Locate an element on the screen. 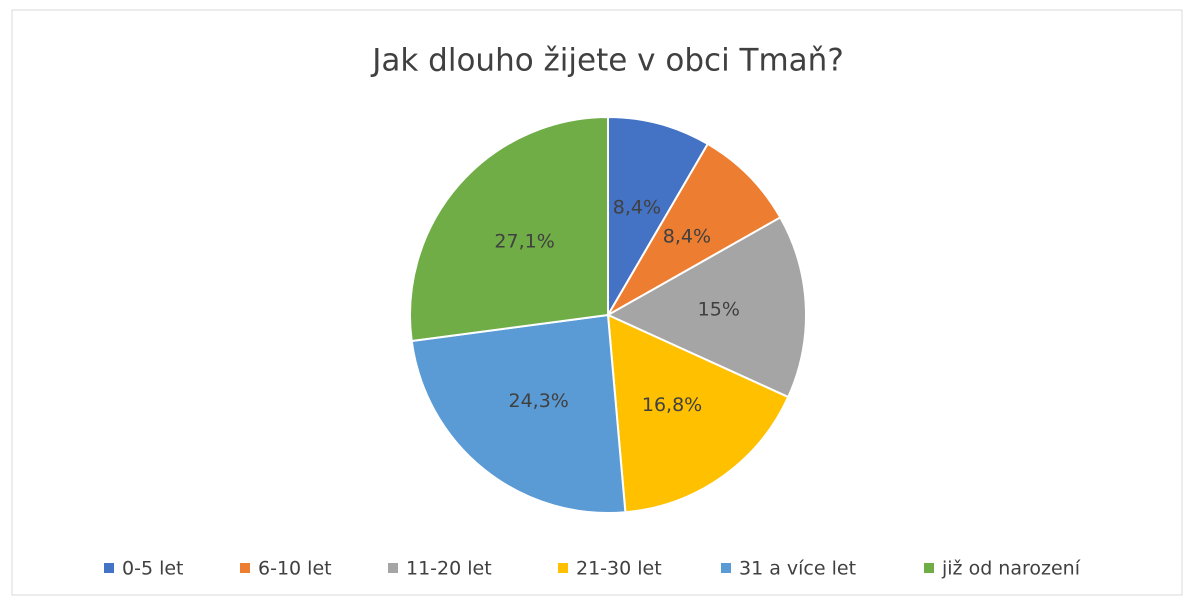 Image resolution: width=1194 pixels, height=599 pixels. legend-label: 21-30 let is located at coordinates (619, 569).